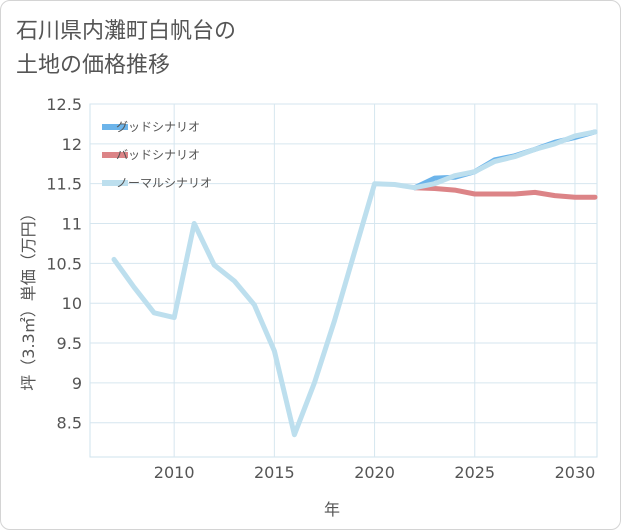  I want to click on x-tick-label: 2015, so click(274, 472).